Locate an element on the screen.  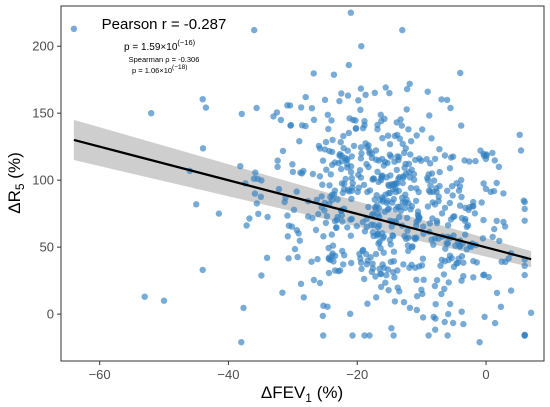
y-tick-label: 0 is located at coordinates (50, 314).